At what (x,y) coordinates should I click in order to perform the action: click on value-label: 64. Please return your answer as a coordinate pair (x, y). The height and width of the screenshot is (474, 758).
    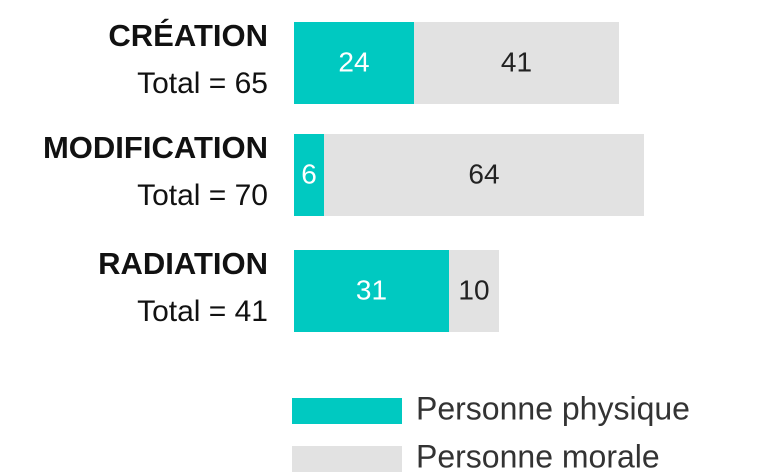
    Looking at the image, I should click on (483, 173).